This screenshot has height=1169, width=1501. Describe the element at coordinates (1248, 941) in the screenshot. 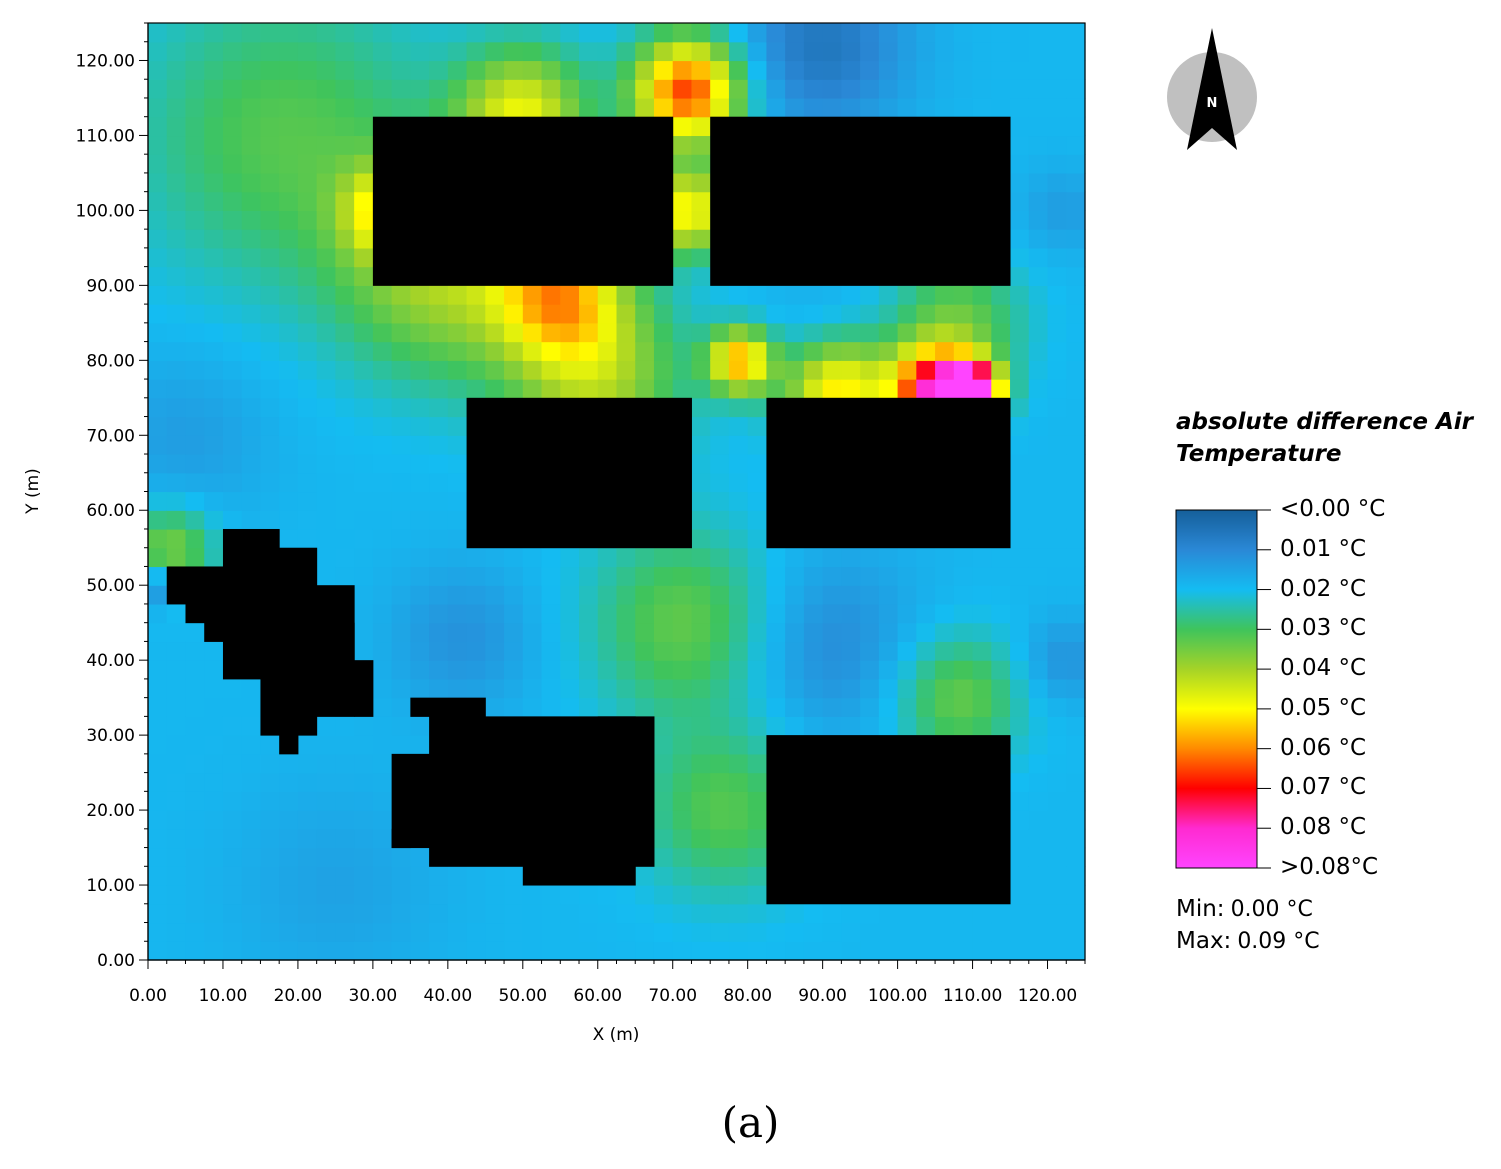

I see `max-stat: Max: 0.09 °C` at that location.